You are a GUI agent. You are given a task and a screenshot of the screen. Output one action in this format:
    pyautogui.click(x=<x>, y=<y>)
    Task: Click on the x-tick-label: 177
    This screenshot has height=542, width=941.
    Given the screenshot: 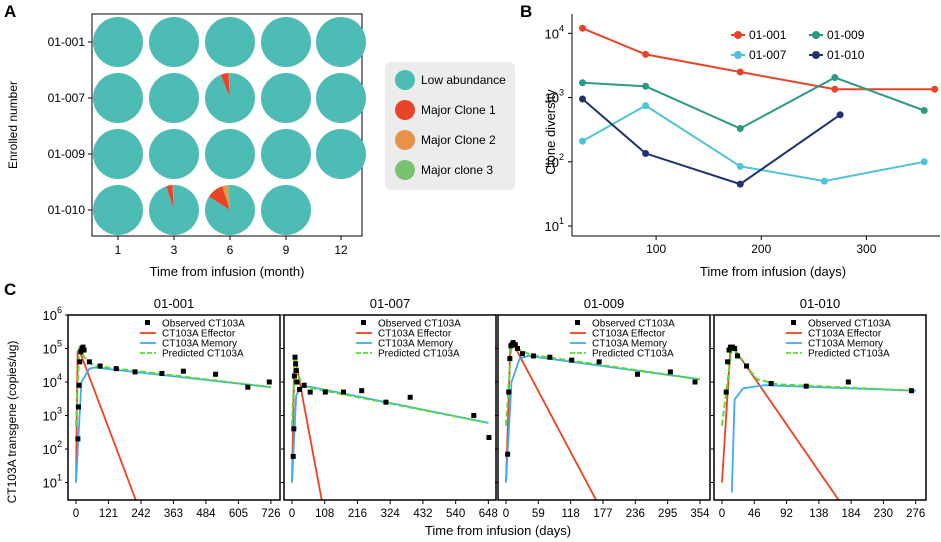 What is the action you would take?
    pyautogui.click(x=602, y=514)
    